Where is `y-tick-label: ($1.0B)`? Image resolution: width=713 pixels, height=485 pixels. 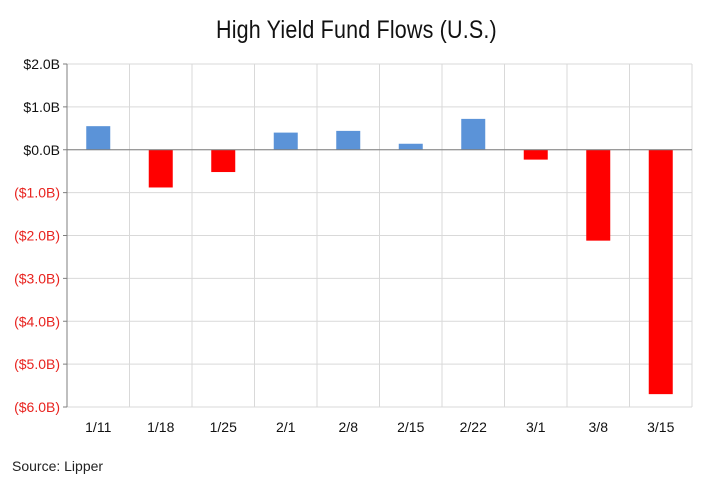
y-tick-label: ($1.0B) is located at coordinates (37, 193).